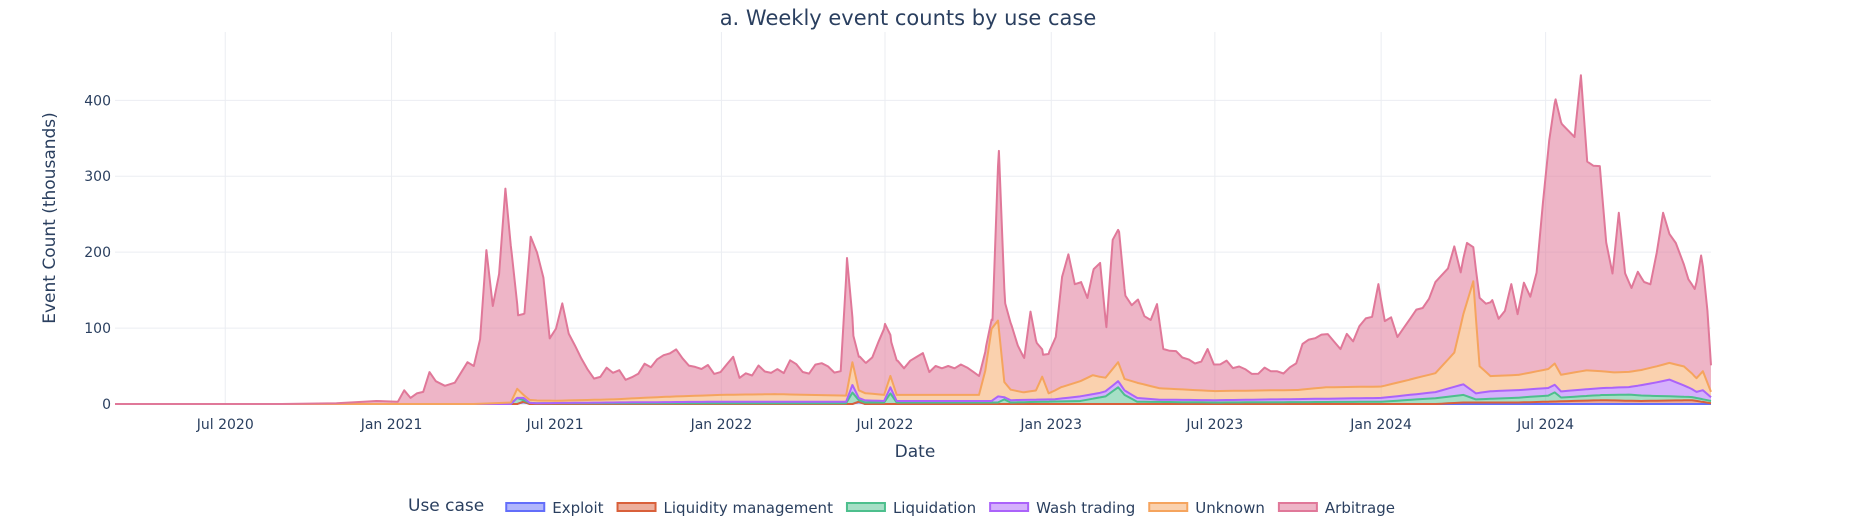  I want to click on legend-title: Use case, so click(446, 506).